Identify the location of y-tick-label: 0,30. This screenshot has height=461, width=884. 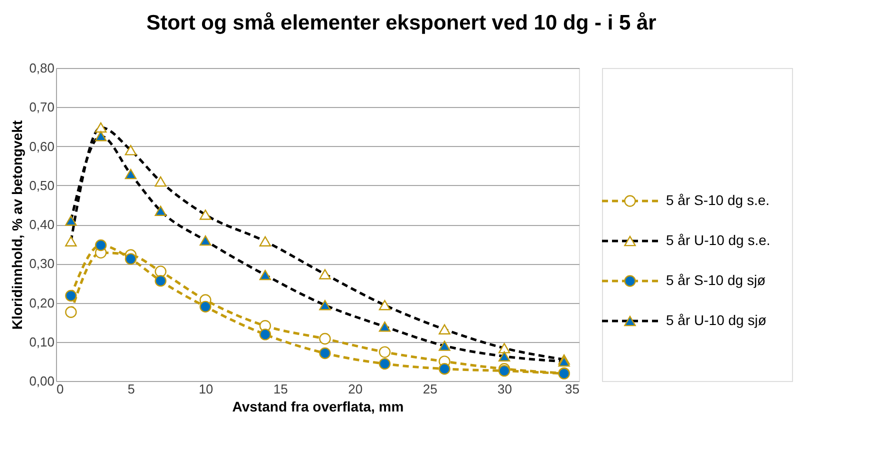
(41, 264).